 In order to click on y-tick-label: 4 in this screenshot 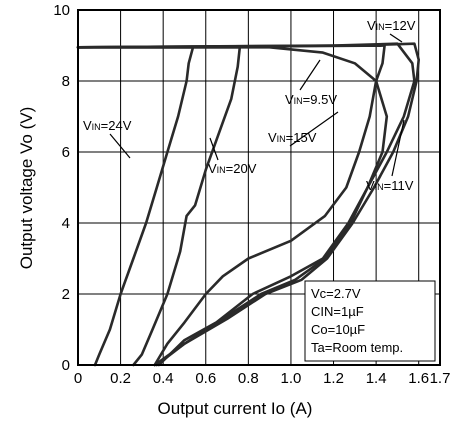, I will do `click(66, 223)`.